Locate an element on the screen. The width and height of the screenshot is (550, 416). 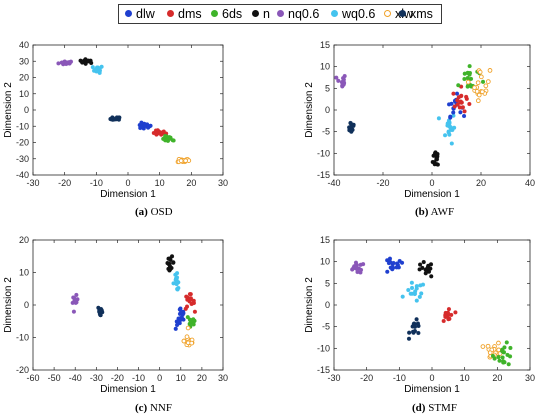
y-tick-label: 10 is located at coordinates (24, 273).